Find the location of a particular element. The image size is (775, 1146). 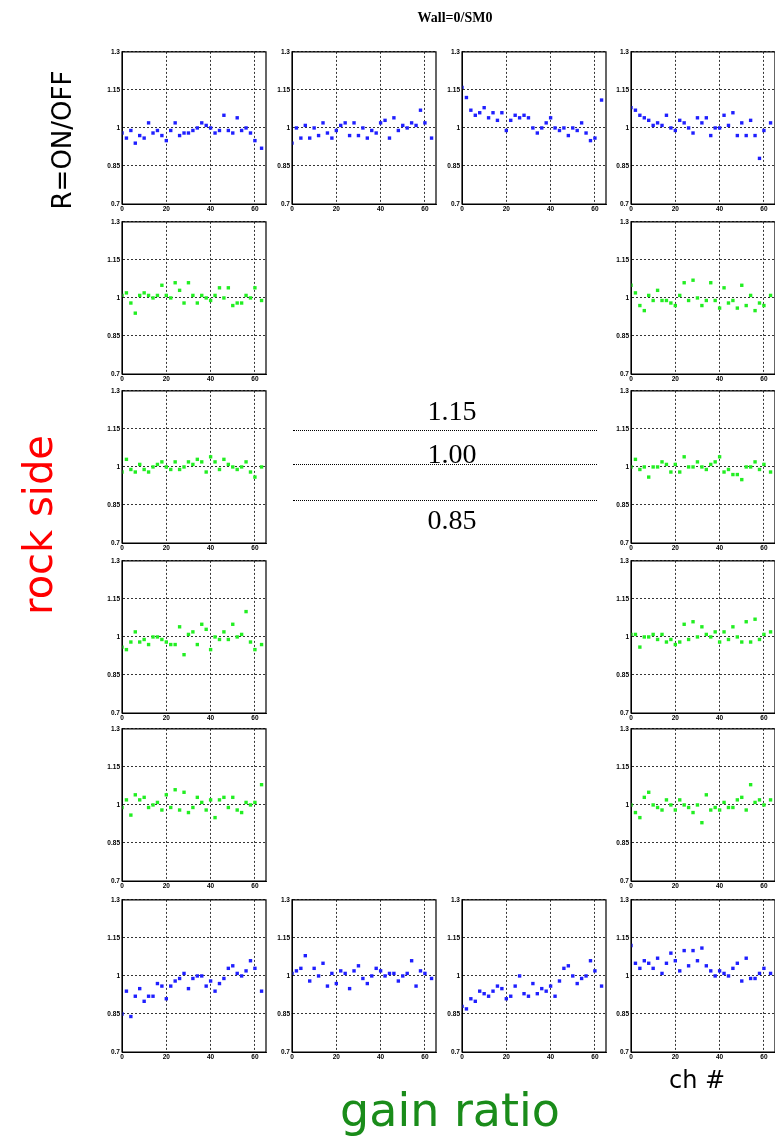

chart-title: Wall=0/SM0 is located at coordinates (455, 18).